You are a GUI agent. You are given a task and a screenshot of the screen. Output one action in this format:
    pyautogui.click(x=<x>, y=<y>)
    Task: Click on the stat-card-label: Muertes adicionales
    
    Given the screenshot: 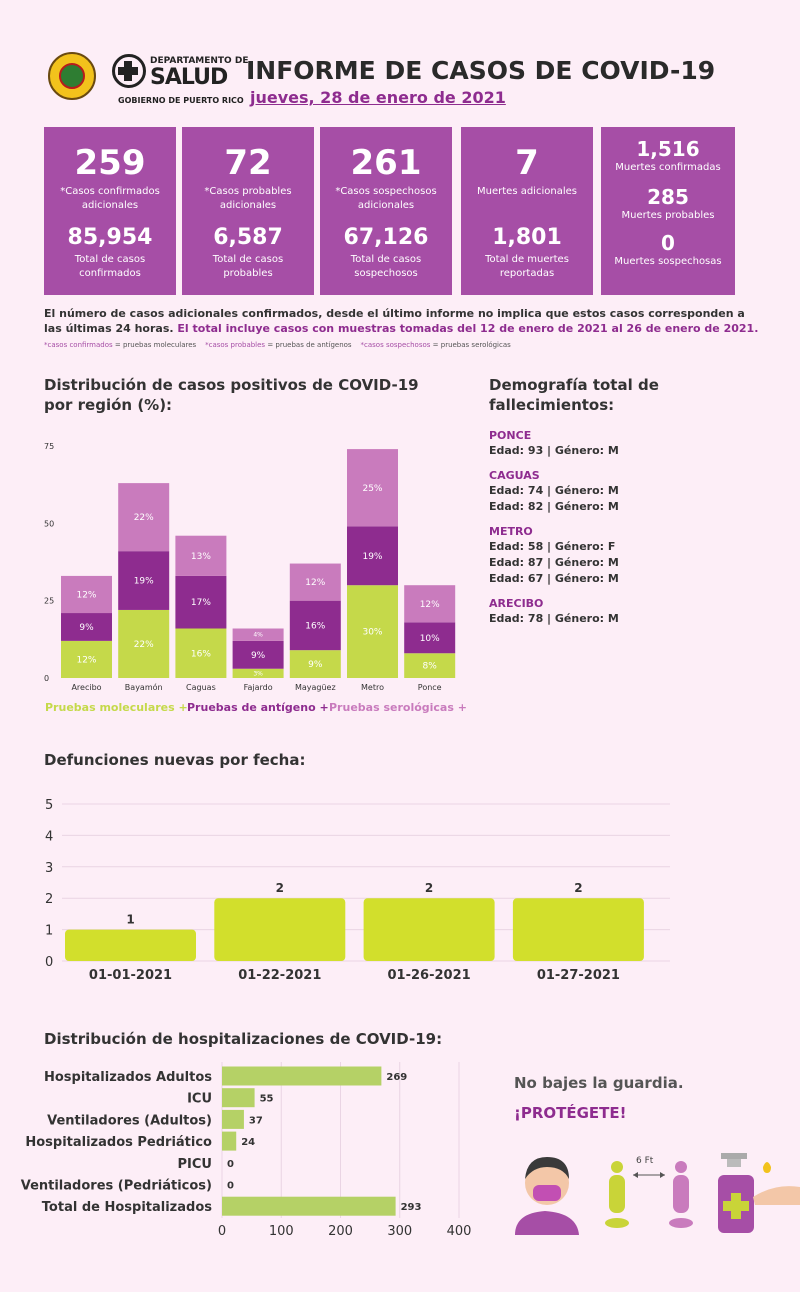 What is the action you would take?
    pyautogui.click(x=527, y=191)
    